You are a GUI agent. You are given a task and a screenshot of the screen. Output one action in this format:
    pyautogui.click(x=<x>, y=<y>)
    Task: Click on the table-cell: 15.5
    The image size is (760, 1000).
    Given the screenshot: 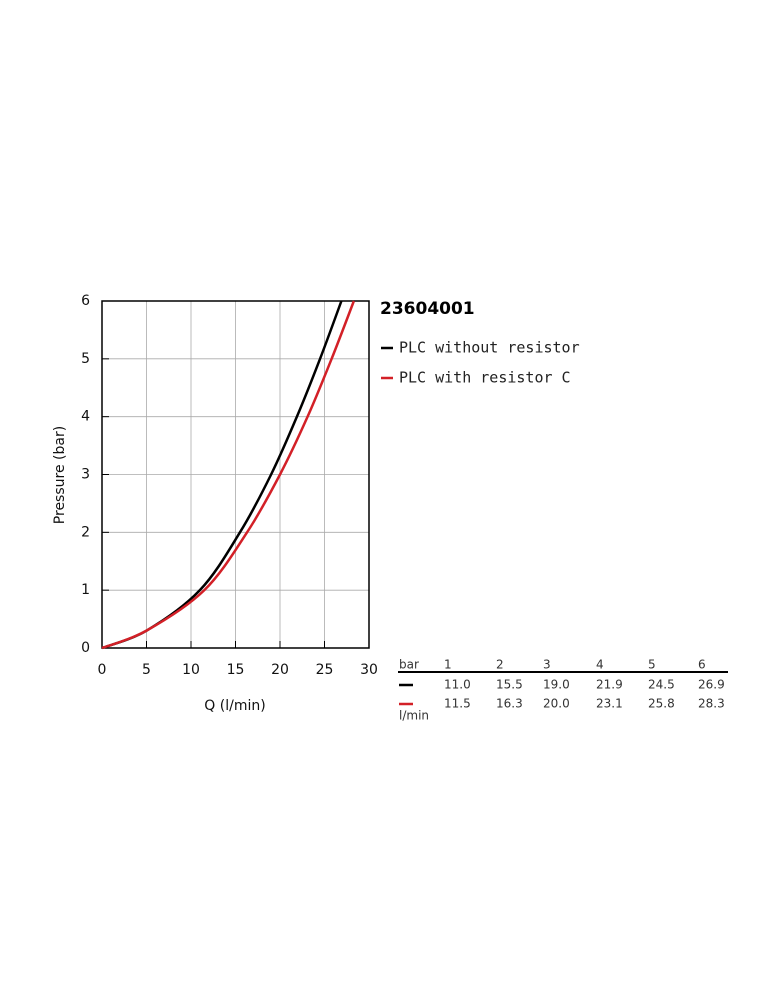 What is the action you would take?
    pyautogui.click(x=509, y=685)
    